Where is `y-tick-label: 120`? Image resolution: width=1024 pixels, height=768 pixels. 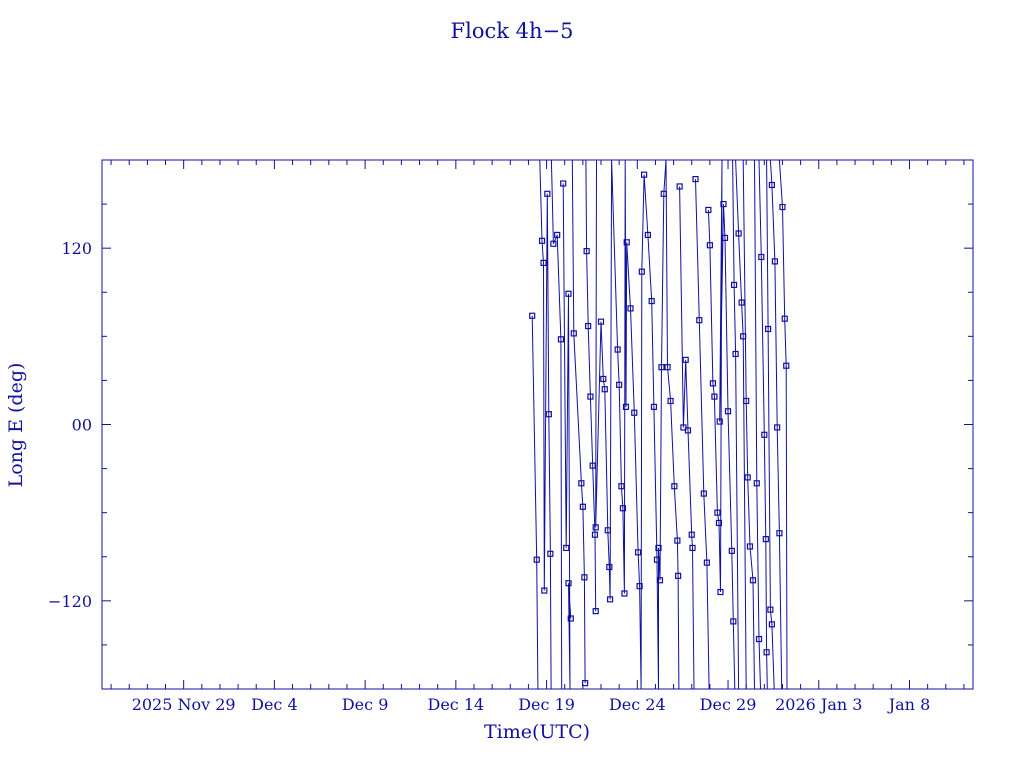 y-tick-label: 120 is located at coordinates (76, 248).